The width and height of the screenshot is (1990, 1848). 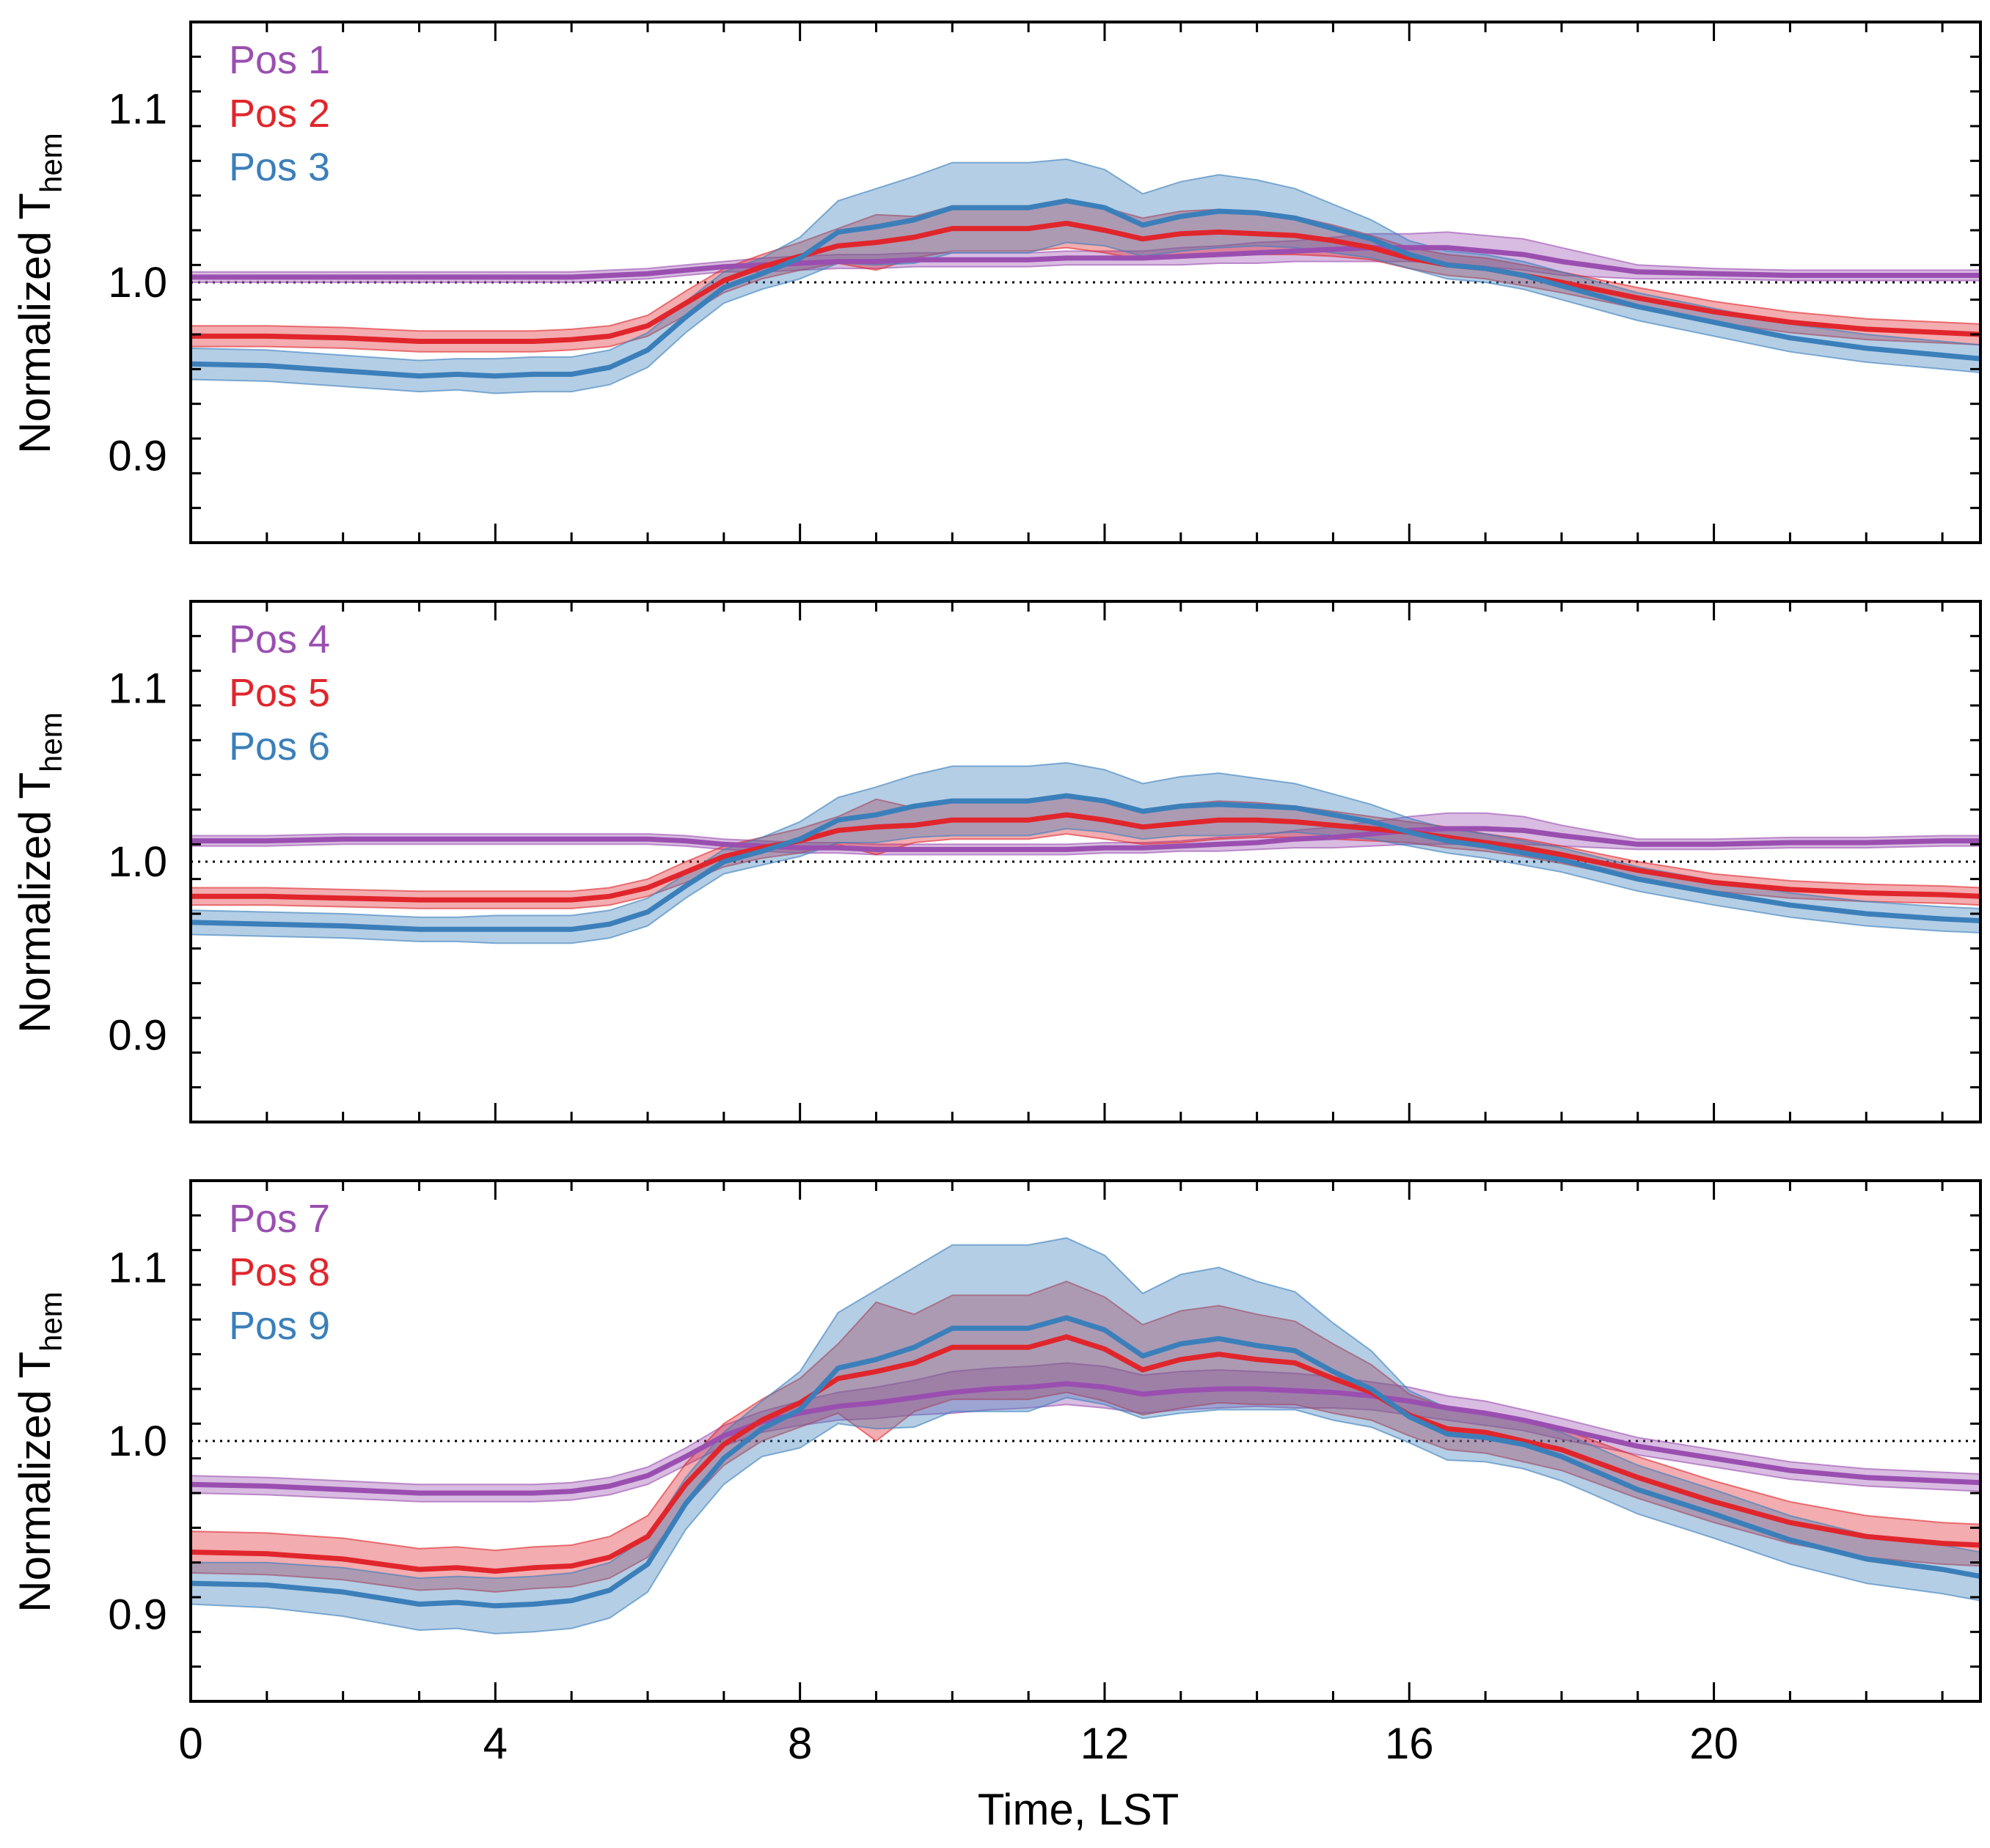 I want to click on legend-pos-8: Pos 8, so click(x=279, y=1272).